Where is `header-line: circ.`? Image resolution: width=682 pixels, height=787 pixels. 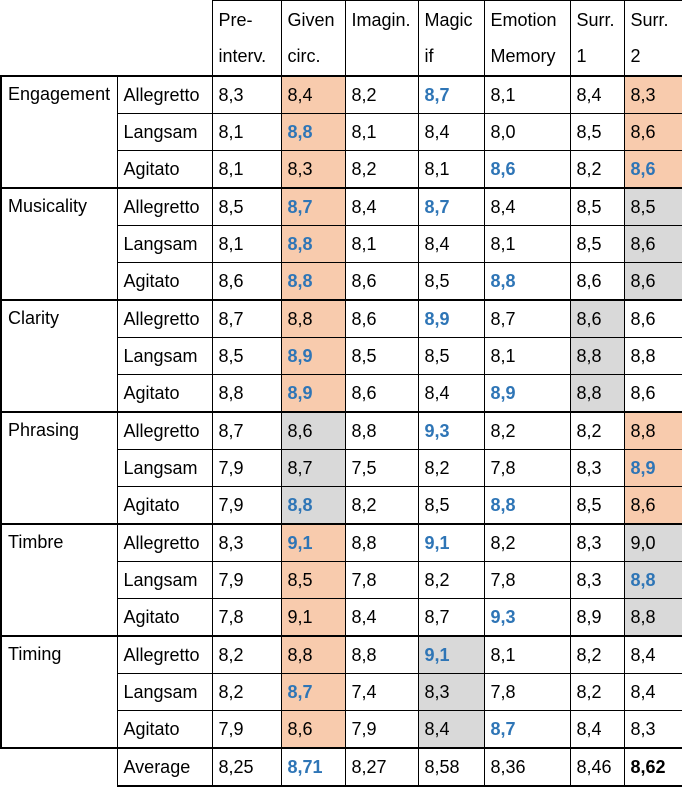 header-line: circ. is located at coordinates (304, 56).